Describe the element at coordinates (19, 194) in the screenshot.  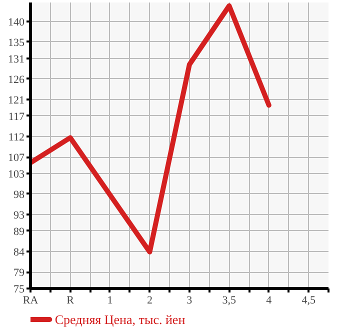
I see `y-tick-label: 98` at that location.